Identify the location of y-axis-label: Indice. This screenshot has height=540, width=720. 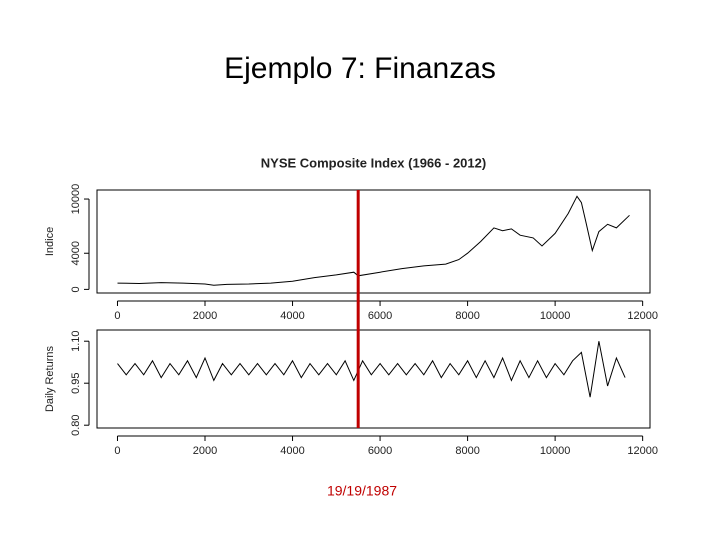
(50, 241).